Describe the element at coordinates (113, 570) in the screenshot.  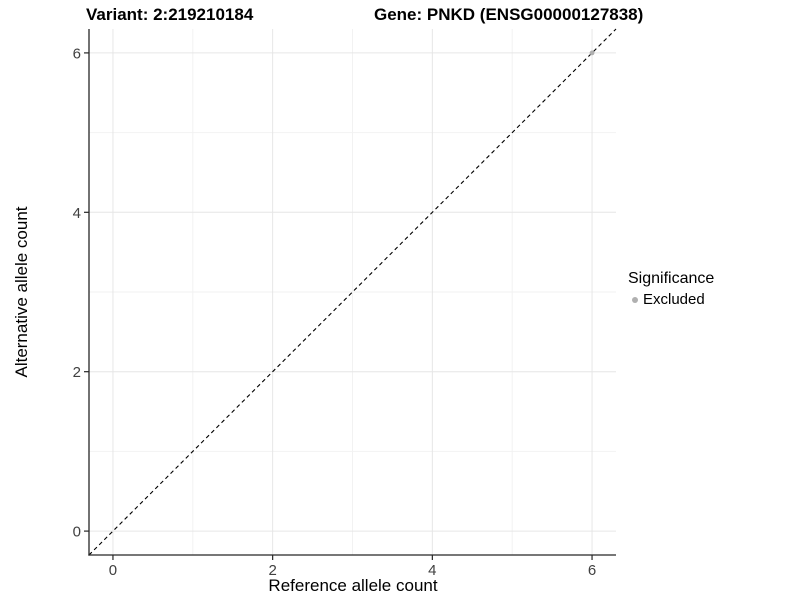
I see `x-tick-label: 0` at that location.